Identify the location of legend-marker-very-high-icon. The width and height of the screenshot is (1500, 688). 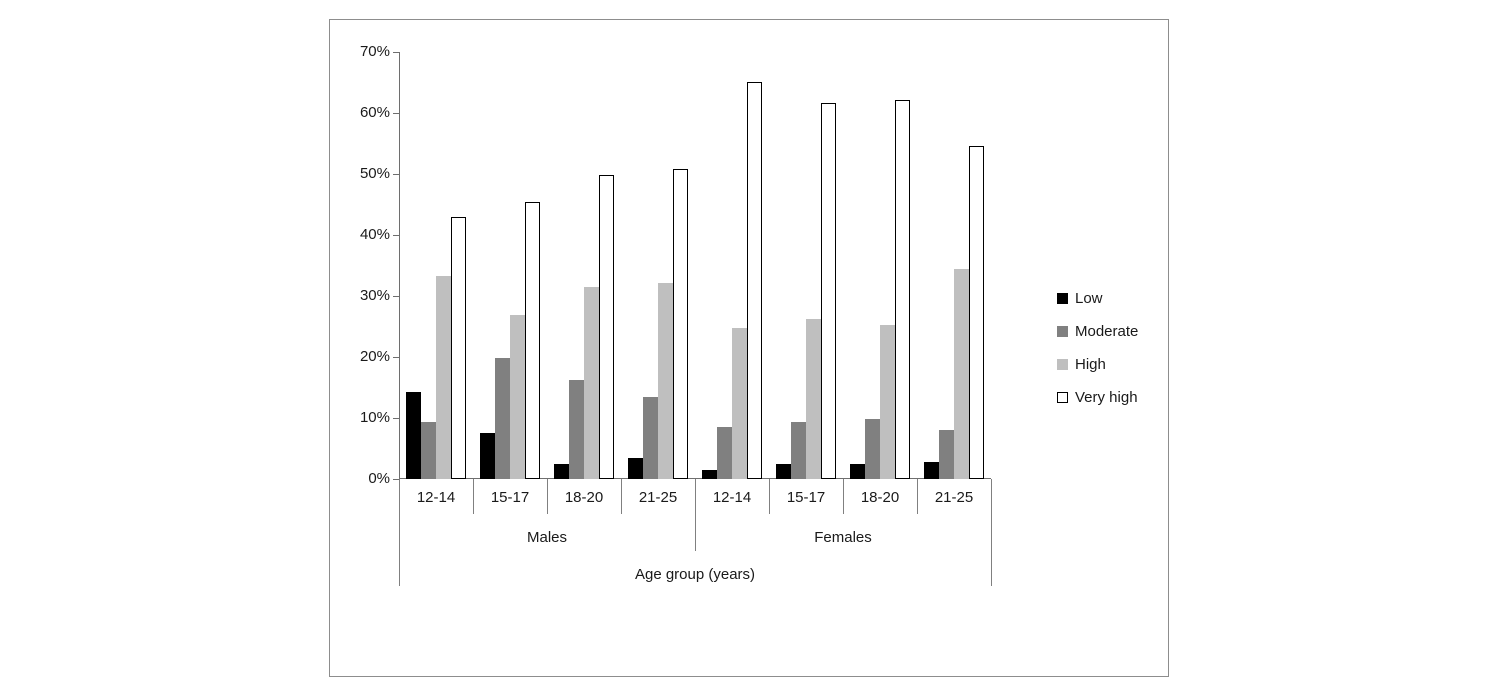
(1062, 397).